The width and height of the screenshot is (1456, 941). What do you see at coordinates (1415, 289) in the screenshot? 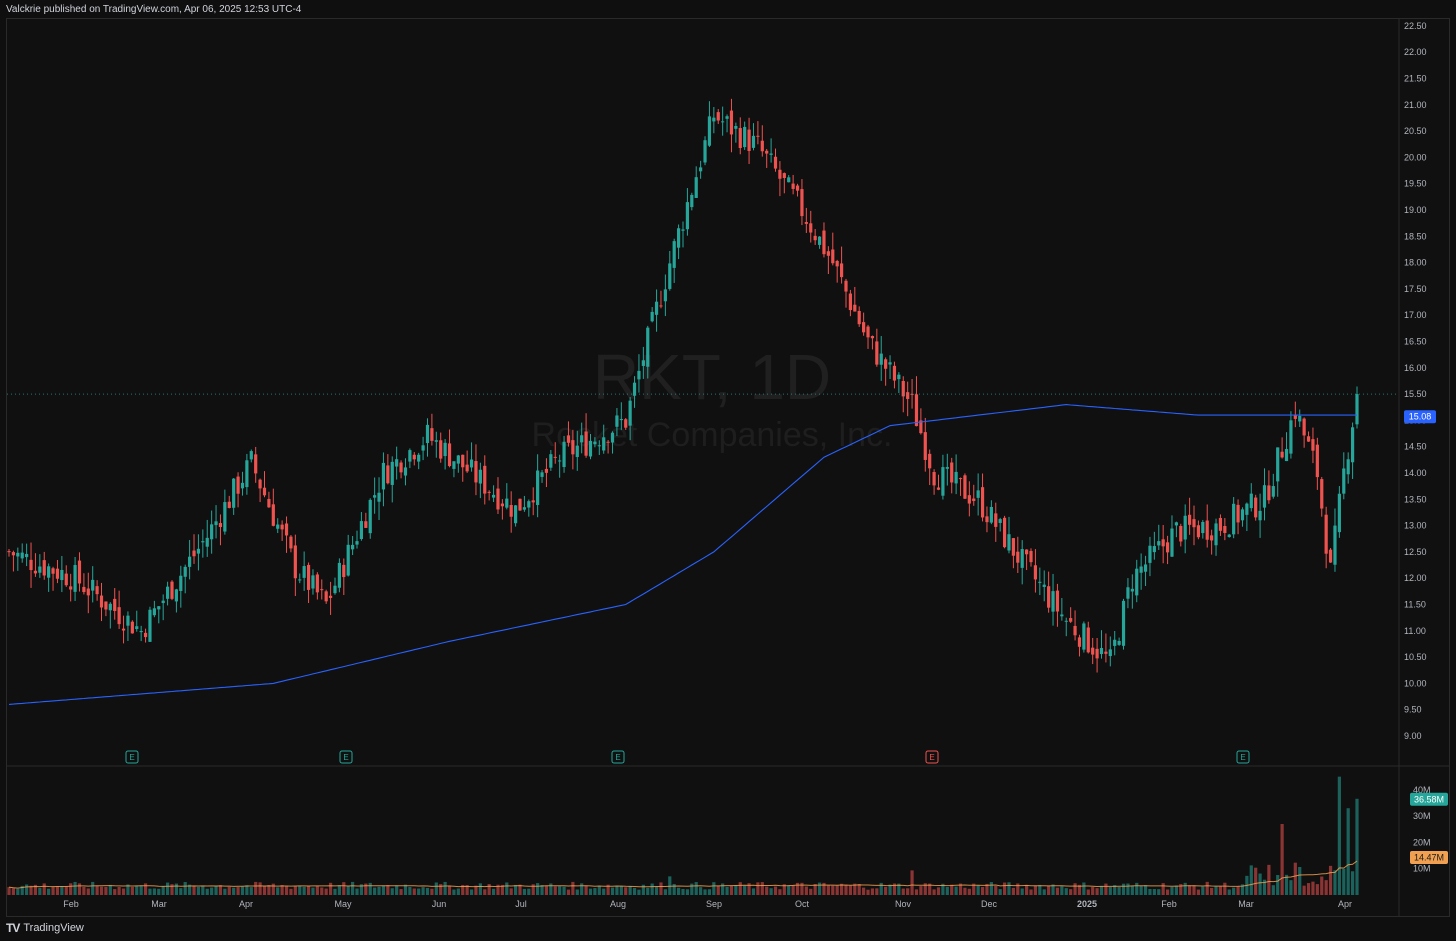
I see `price-tick-label: 17.50` at bounding box center [1415, 289].